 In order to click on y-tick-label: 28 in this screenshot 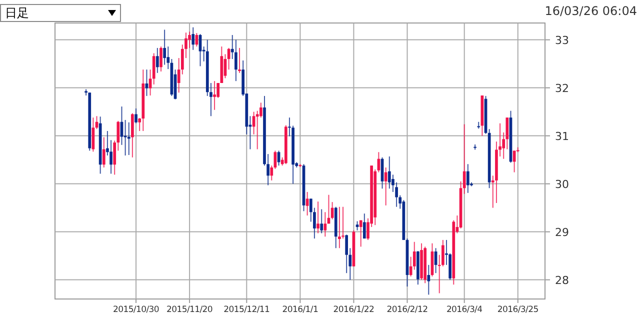, I will do `click(562, 280)`.